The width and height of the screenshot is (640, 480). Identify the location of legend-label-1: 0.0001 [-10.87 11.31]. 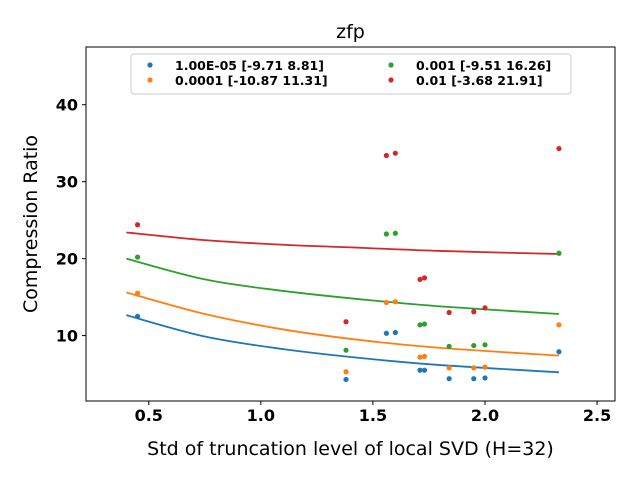
(251, 80).